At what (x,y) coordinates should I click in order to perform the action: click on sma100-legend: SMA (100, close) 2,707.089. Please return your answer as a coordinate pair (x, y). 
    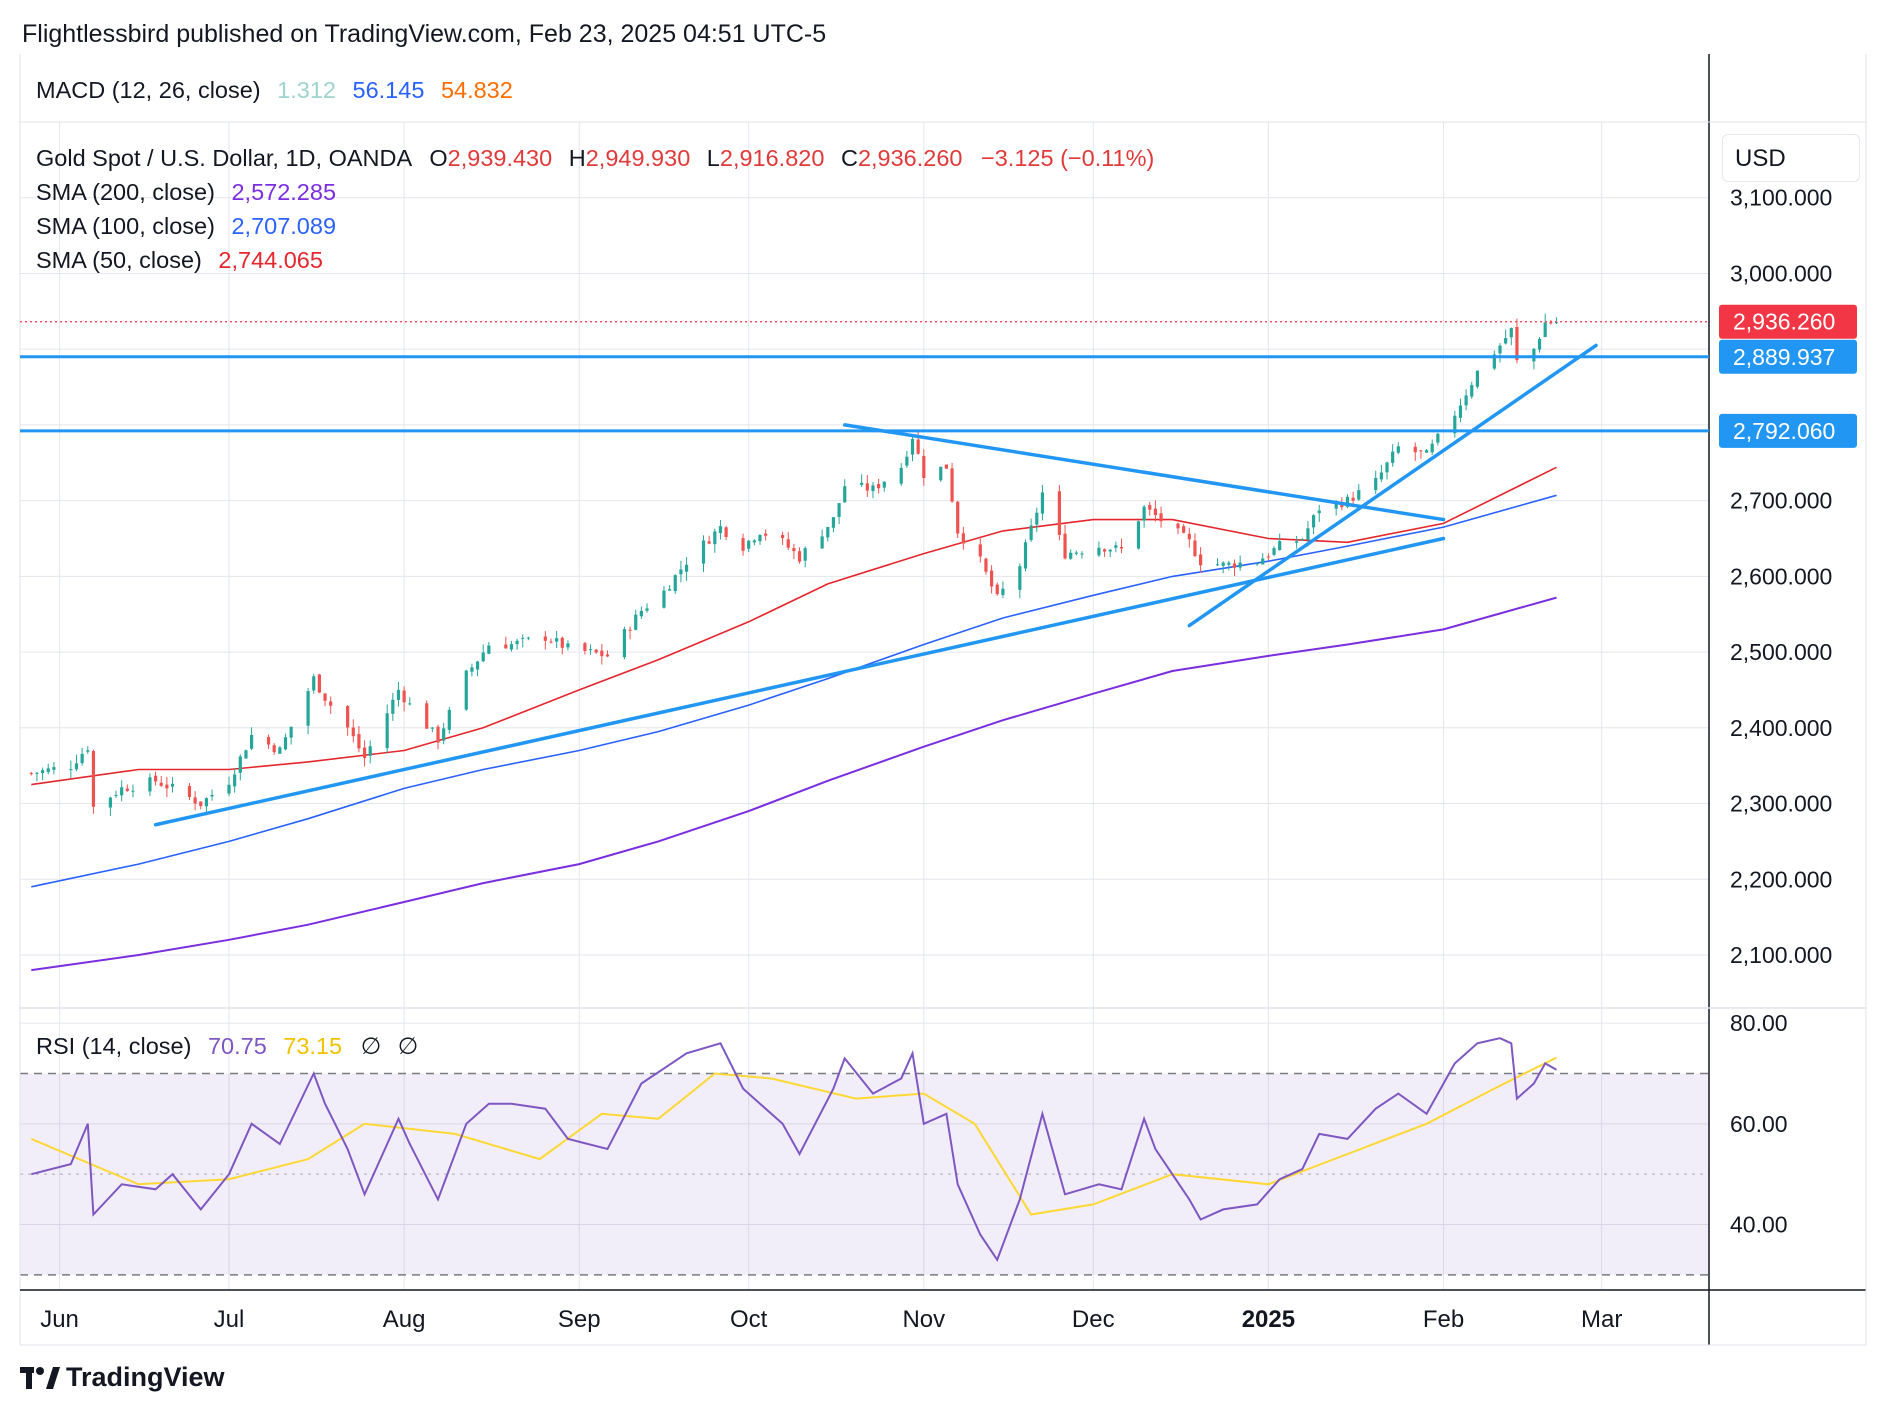
    Looking at the image, I should click on (186, 226).